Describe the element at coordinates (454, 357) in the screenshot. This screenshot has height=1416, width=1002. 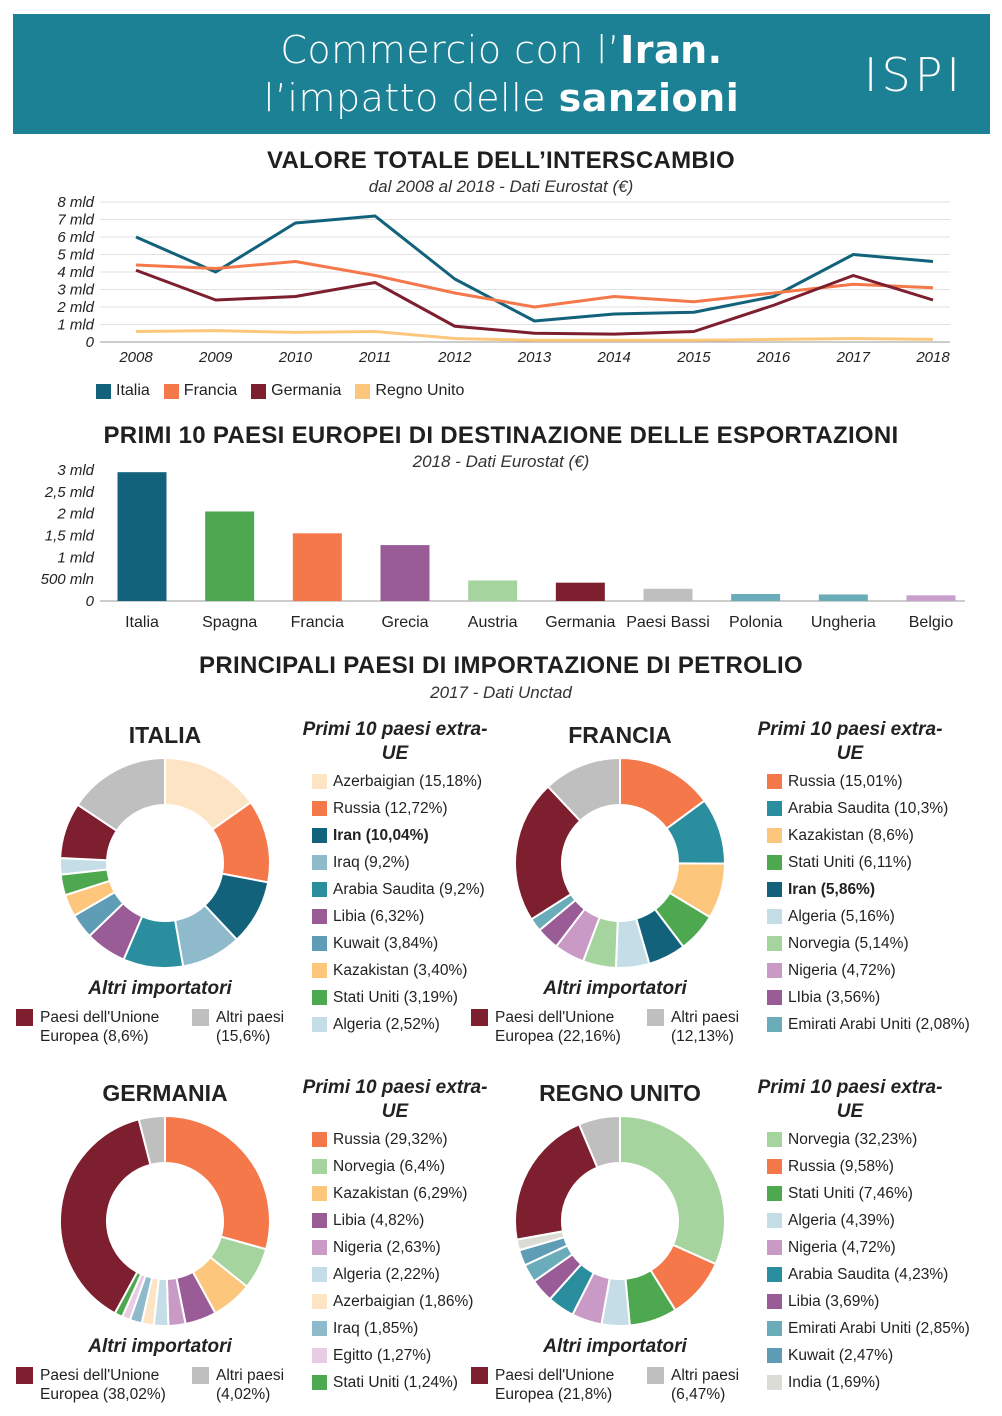
I see `x-tick-label: 2012` at that location.